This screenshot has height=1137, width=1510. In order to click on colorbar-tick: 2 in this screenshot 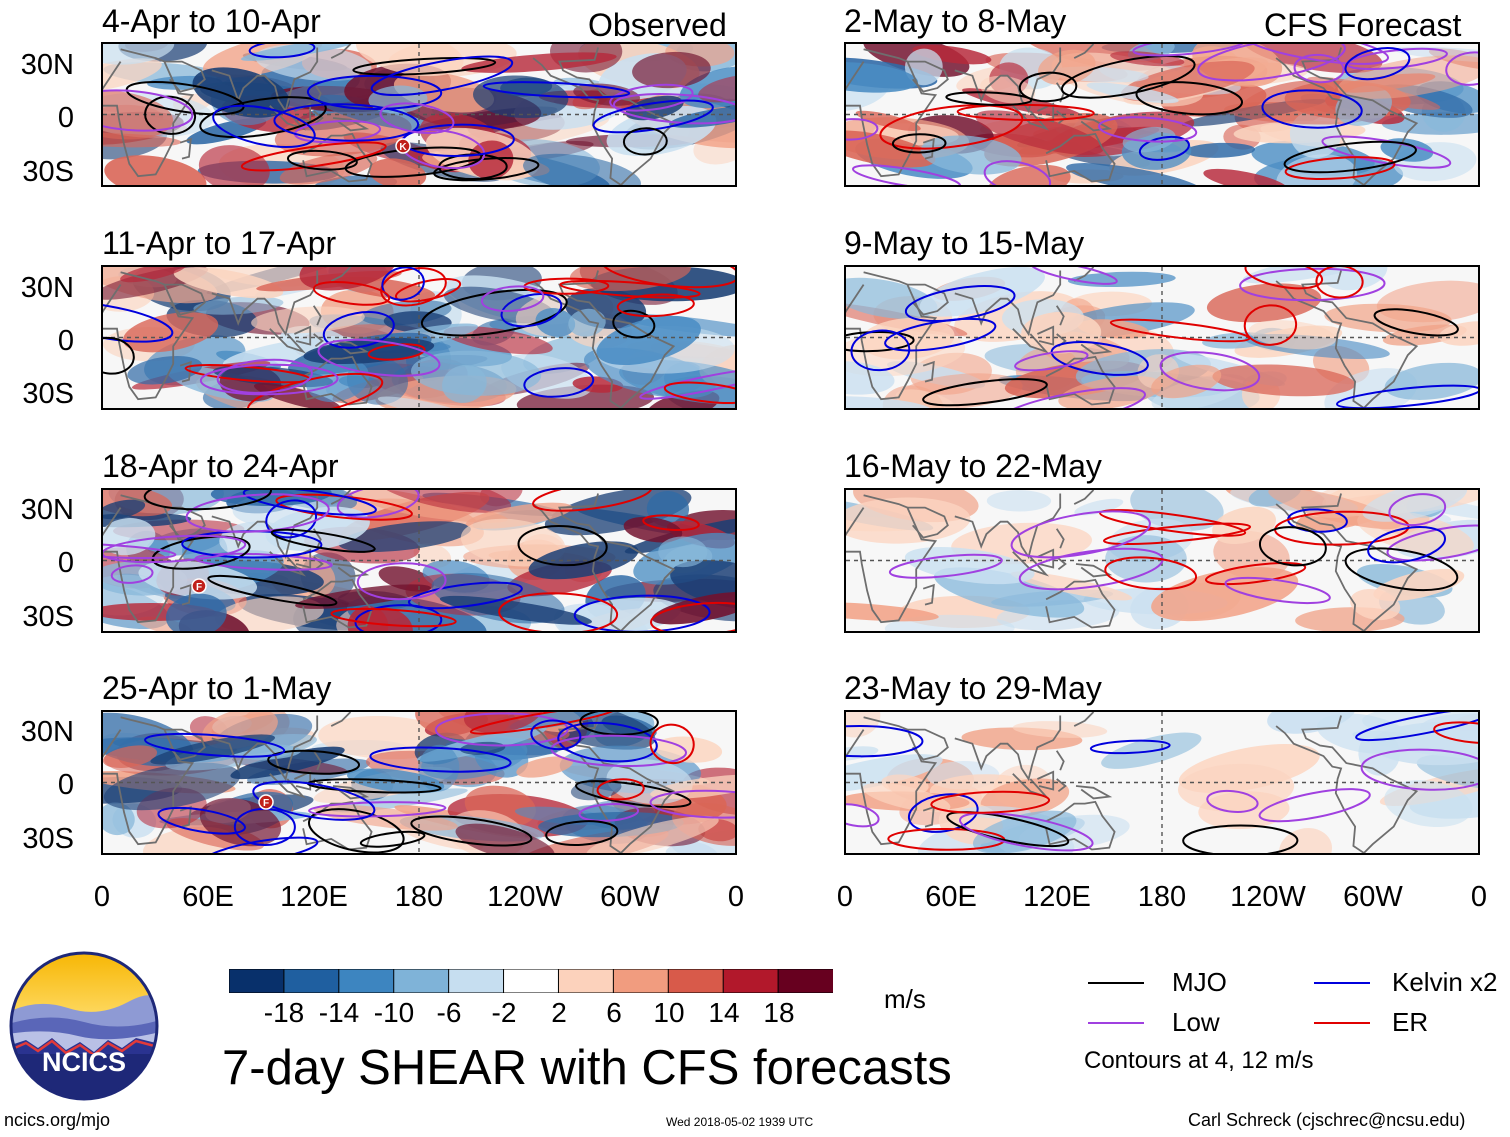, I will do `click(559, 1012)`.